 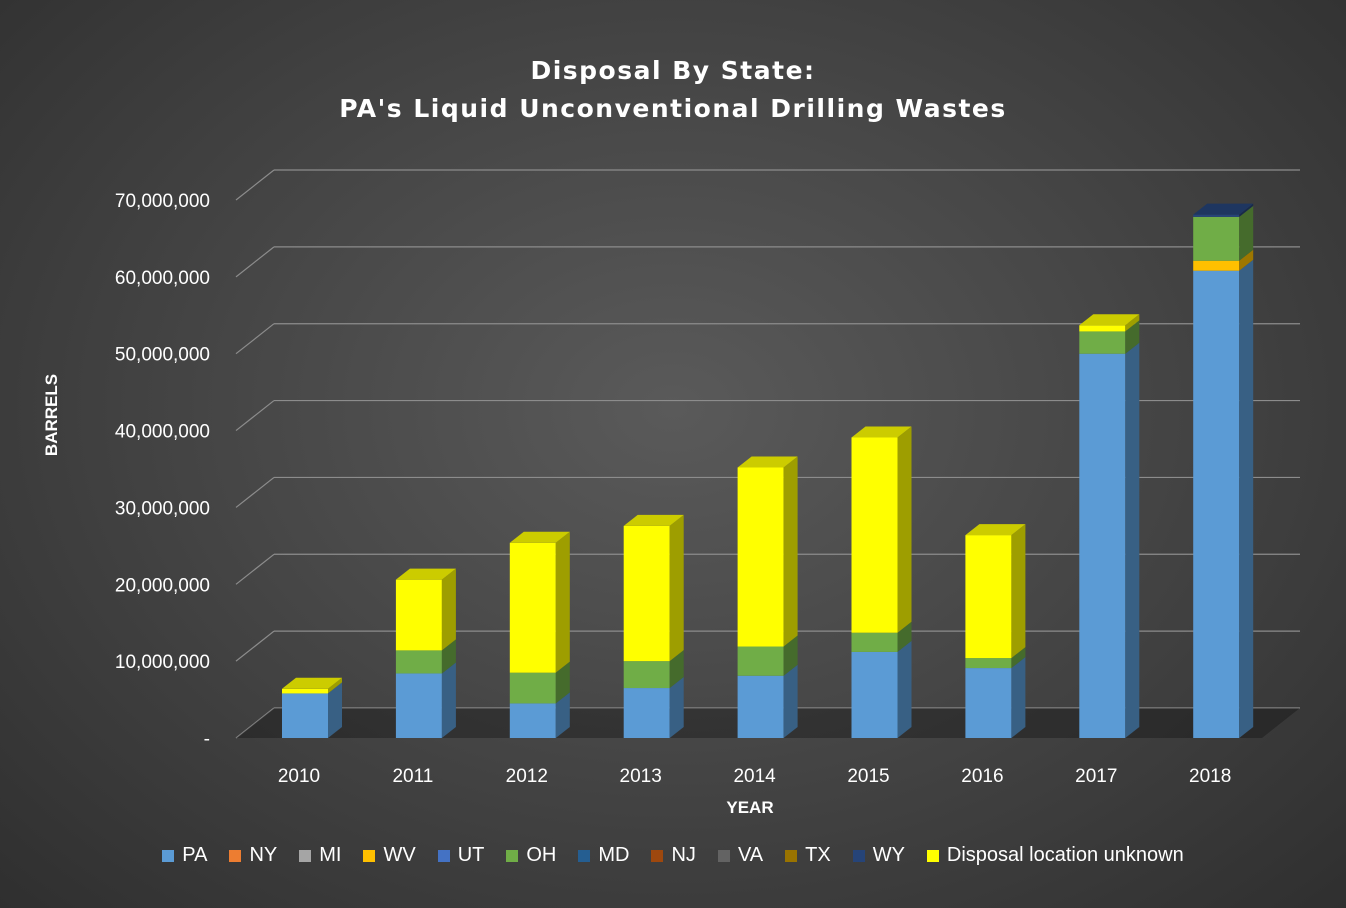 What do you see at coordinates (162, 508) in the screenshot?
I see `y-tick-label: 30,000,000` at bounding box center [162, 508].